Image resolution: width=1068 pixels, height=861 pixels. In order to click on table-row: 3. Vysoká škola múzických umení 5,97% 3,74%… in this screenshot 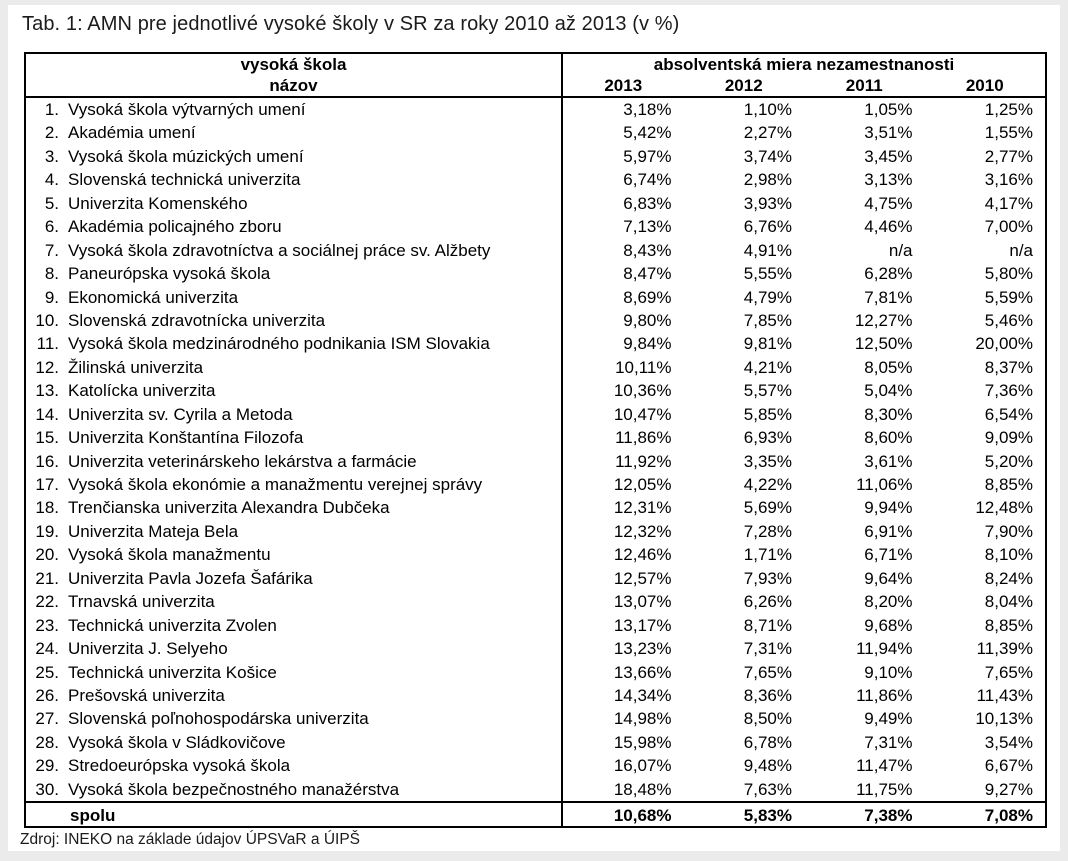, I will do `click(535, 156)`.